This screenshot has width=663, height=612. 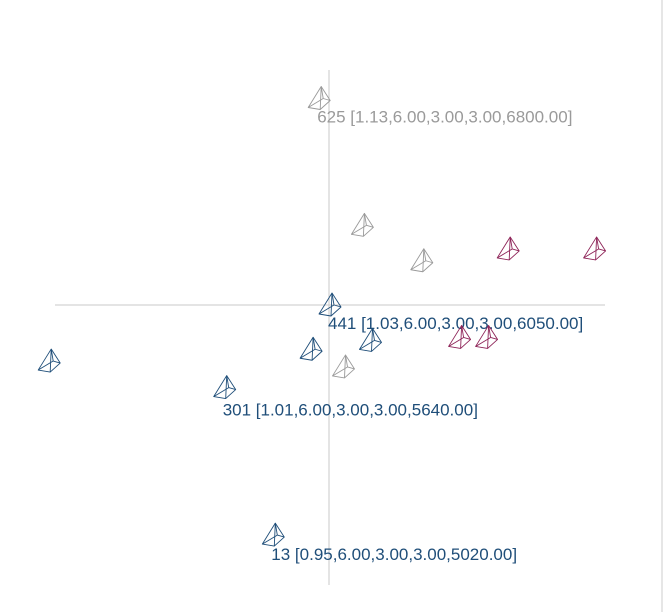 I want to click on right-edge, so click(x=662, y=306).